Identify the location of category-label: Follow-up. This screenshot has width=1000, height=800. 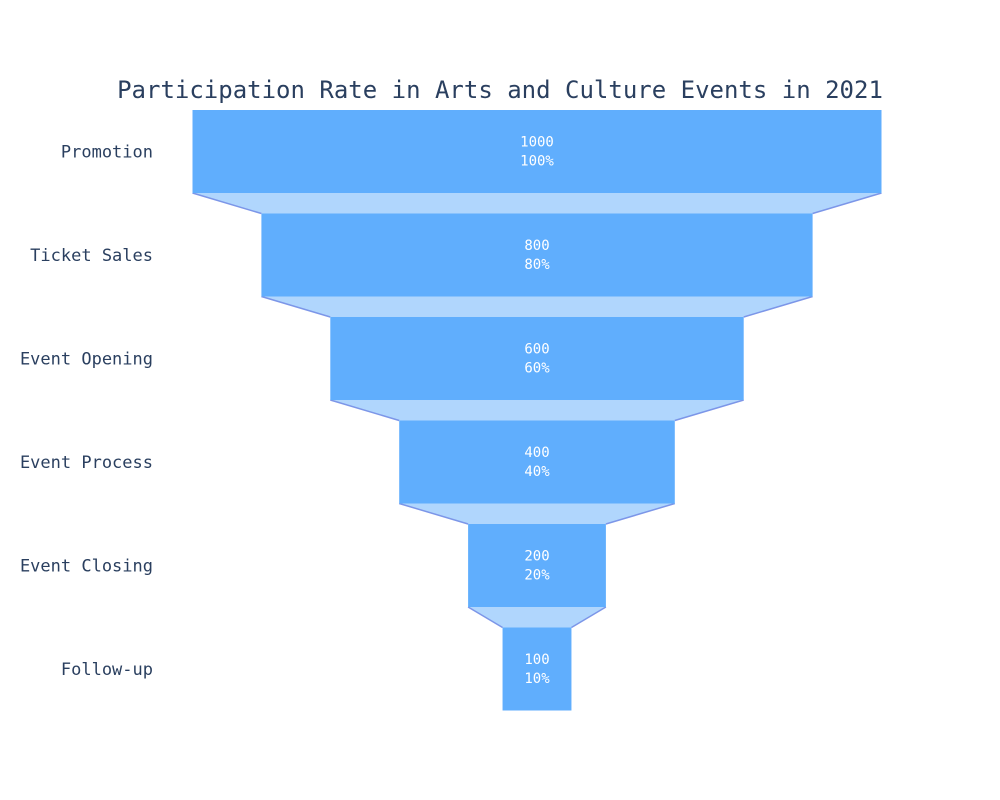
(107, 670).